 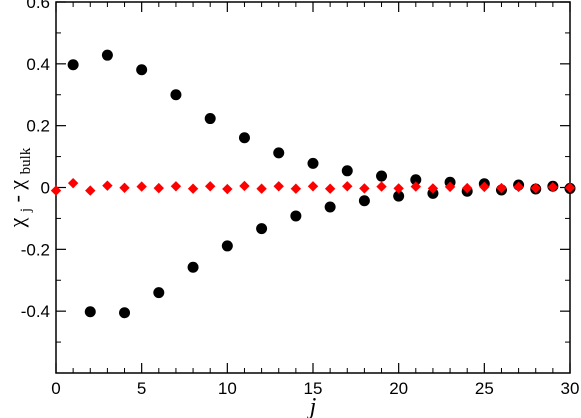 What do you see at coordinates (38, 6) in the screenshot?
I see `y-tick-label: 0.6` at bounding box center [38, 6].